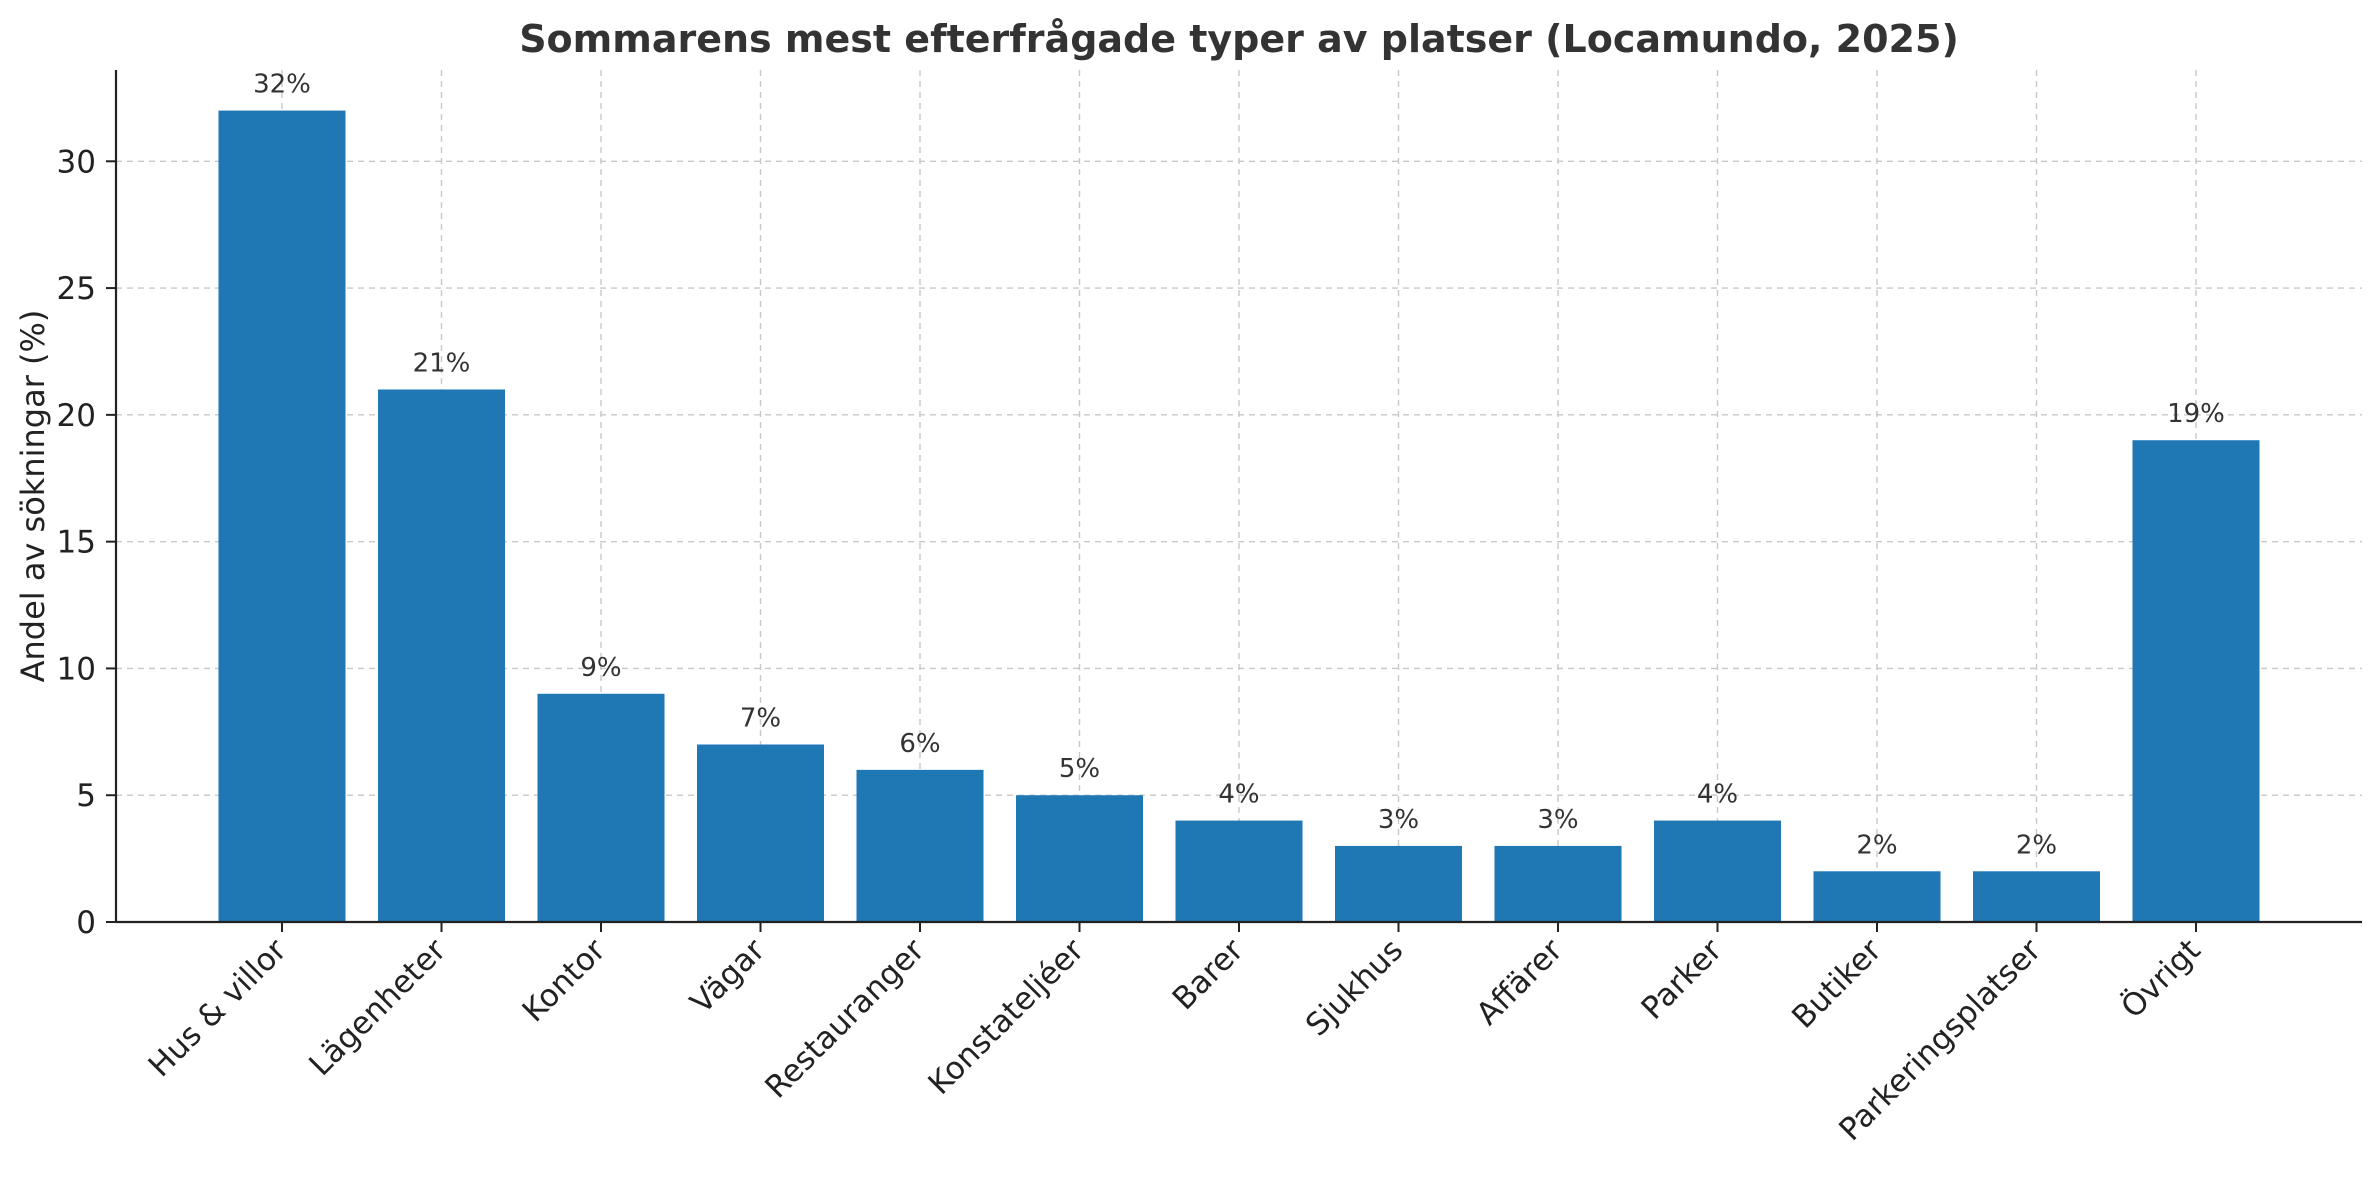 This screenshot has width=2379, height=1180. What do you see at coordinates (2161, 978) in the screenshot?
I see `x-tick-label: Övrigt` at bounding box center [2161, 978].